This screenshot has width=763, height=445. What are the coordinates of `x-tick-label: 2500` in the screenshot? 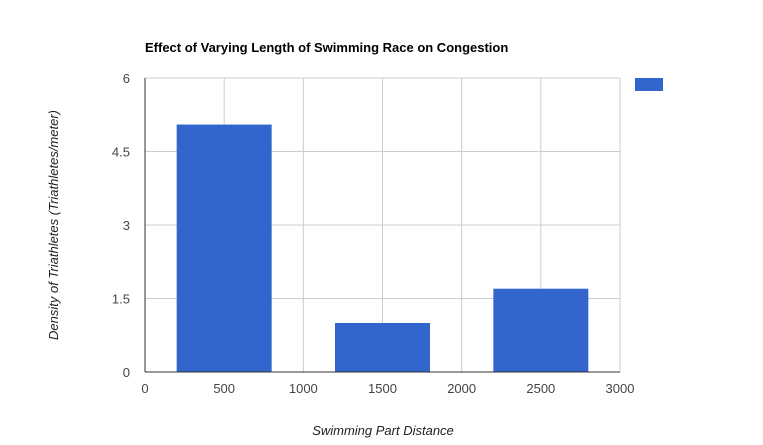 It's located at (540, 388).